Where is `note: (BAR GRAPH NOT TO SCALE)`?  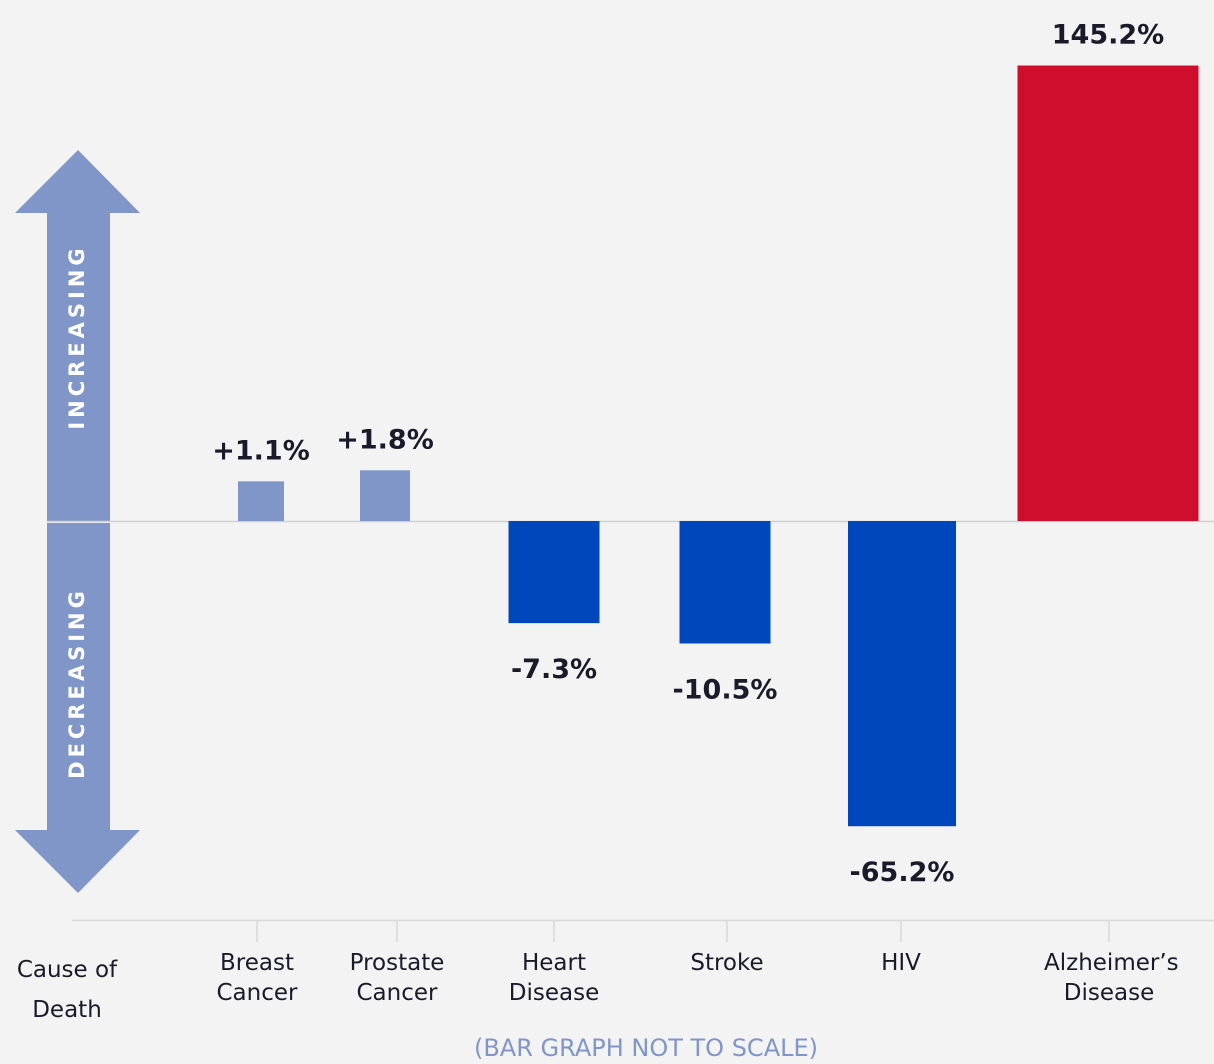
note: (BAR GRAPH NOT TO SCALE) is located at coordinates (646, 1048).